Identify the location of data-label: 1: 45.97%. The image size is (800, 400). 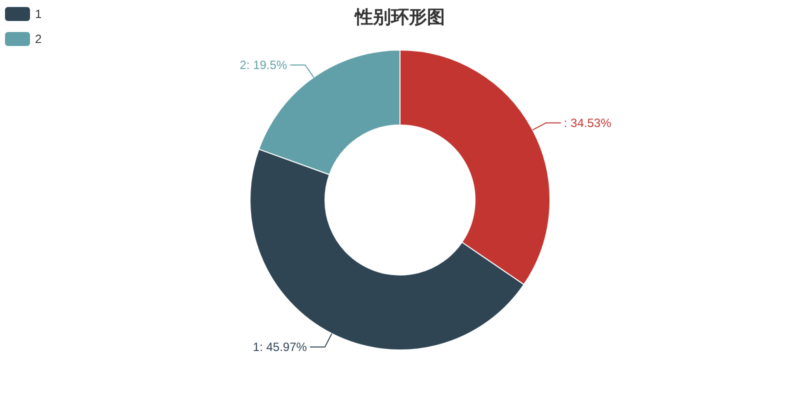
(280, 347).